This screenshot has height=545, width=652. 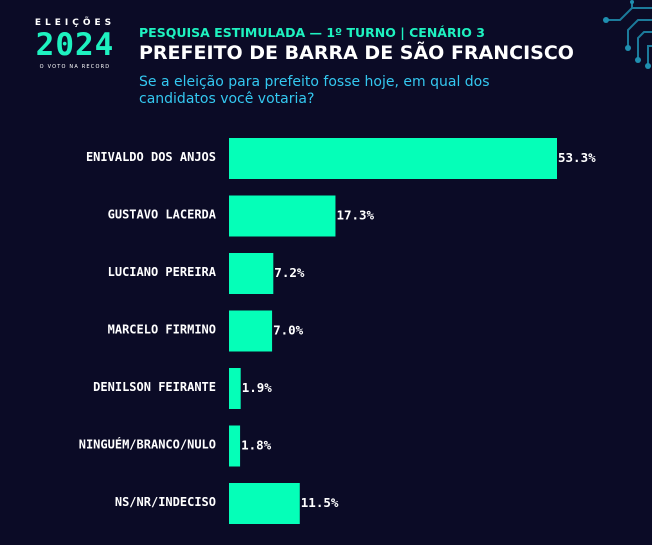 I want to click on category-label: LUCIANO PEREIRA, so click(x=162, y=272).